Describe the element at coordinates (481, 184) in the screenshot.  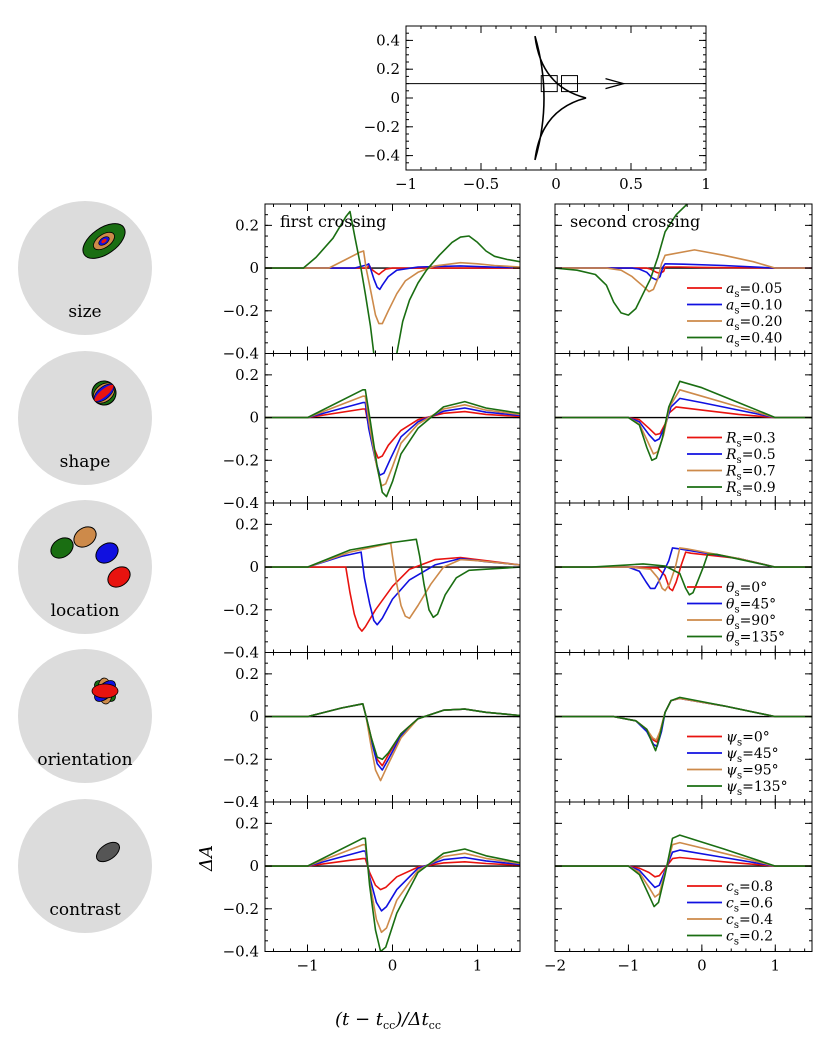
I see `x-tick-label: −0.5` at that location.